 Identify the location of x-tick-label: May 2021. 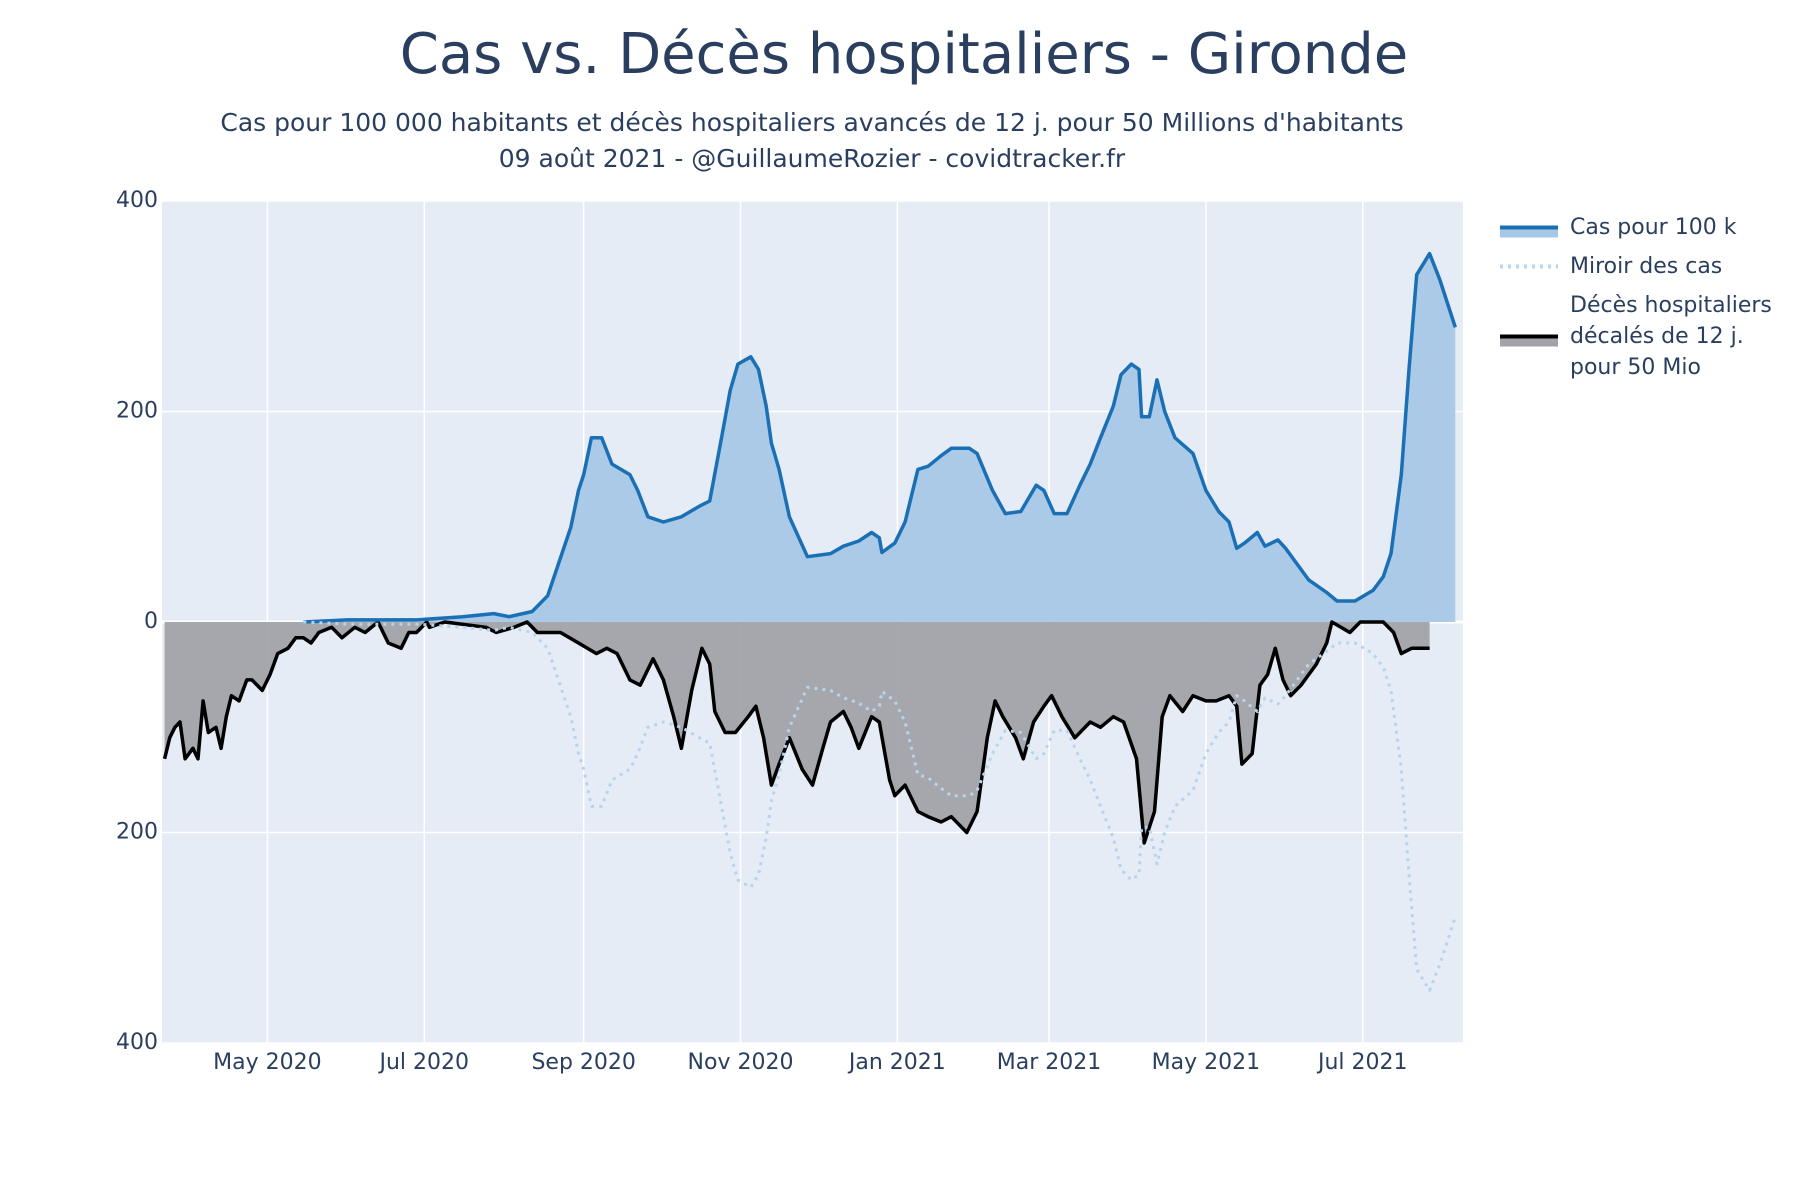
(1206, 1062).